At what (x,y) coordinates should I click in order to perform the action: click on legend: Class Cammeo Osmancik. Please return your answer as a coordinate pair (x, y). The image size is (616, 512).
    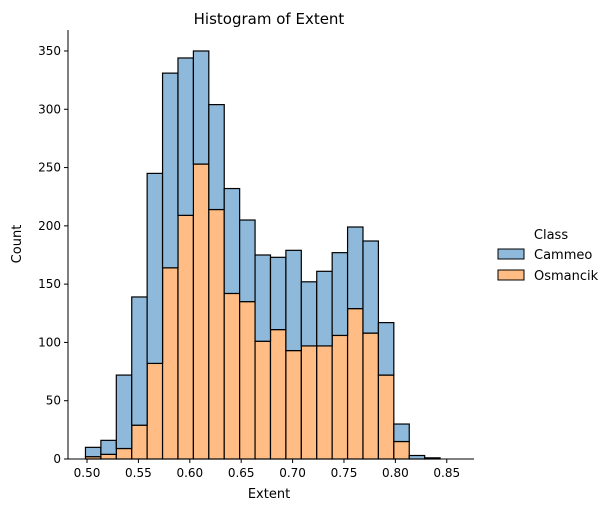
    Looking at the image, I should click on (548, 256).